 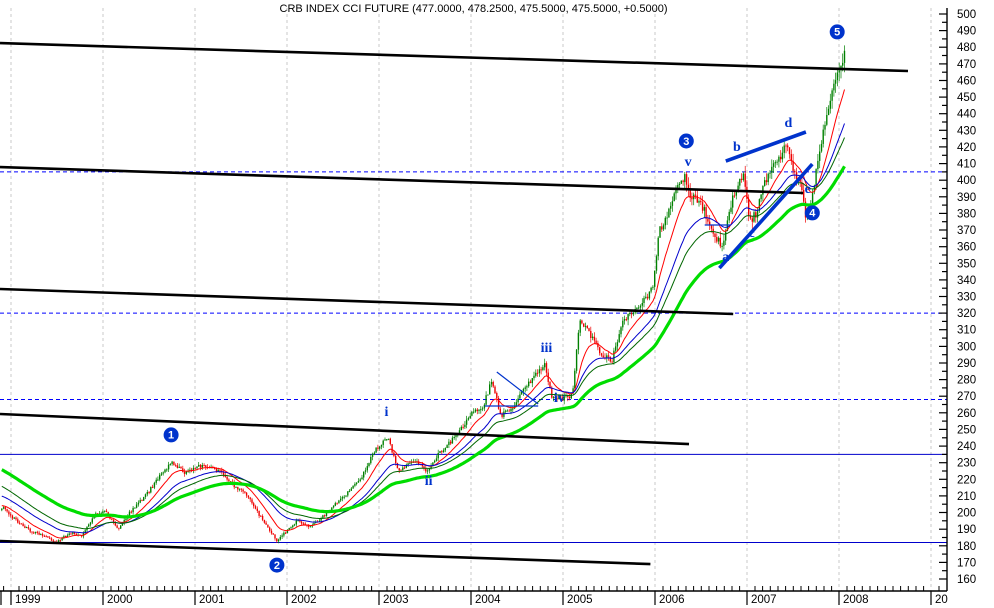 What do you see at coordinates (966, 181) in the screenshot?
I see `y-axis-label: 400` at bounding box center [966, 181].